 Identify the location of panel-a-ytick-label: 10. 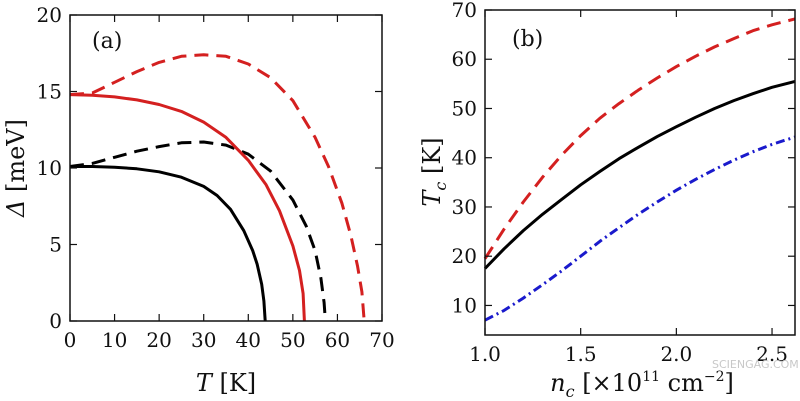
(49, 168).